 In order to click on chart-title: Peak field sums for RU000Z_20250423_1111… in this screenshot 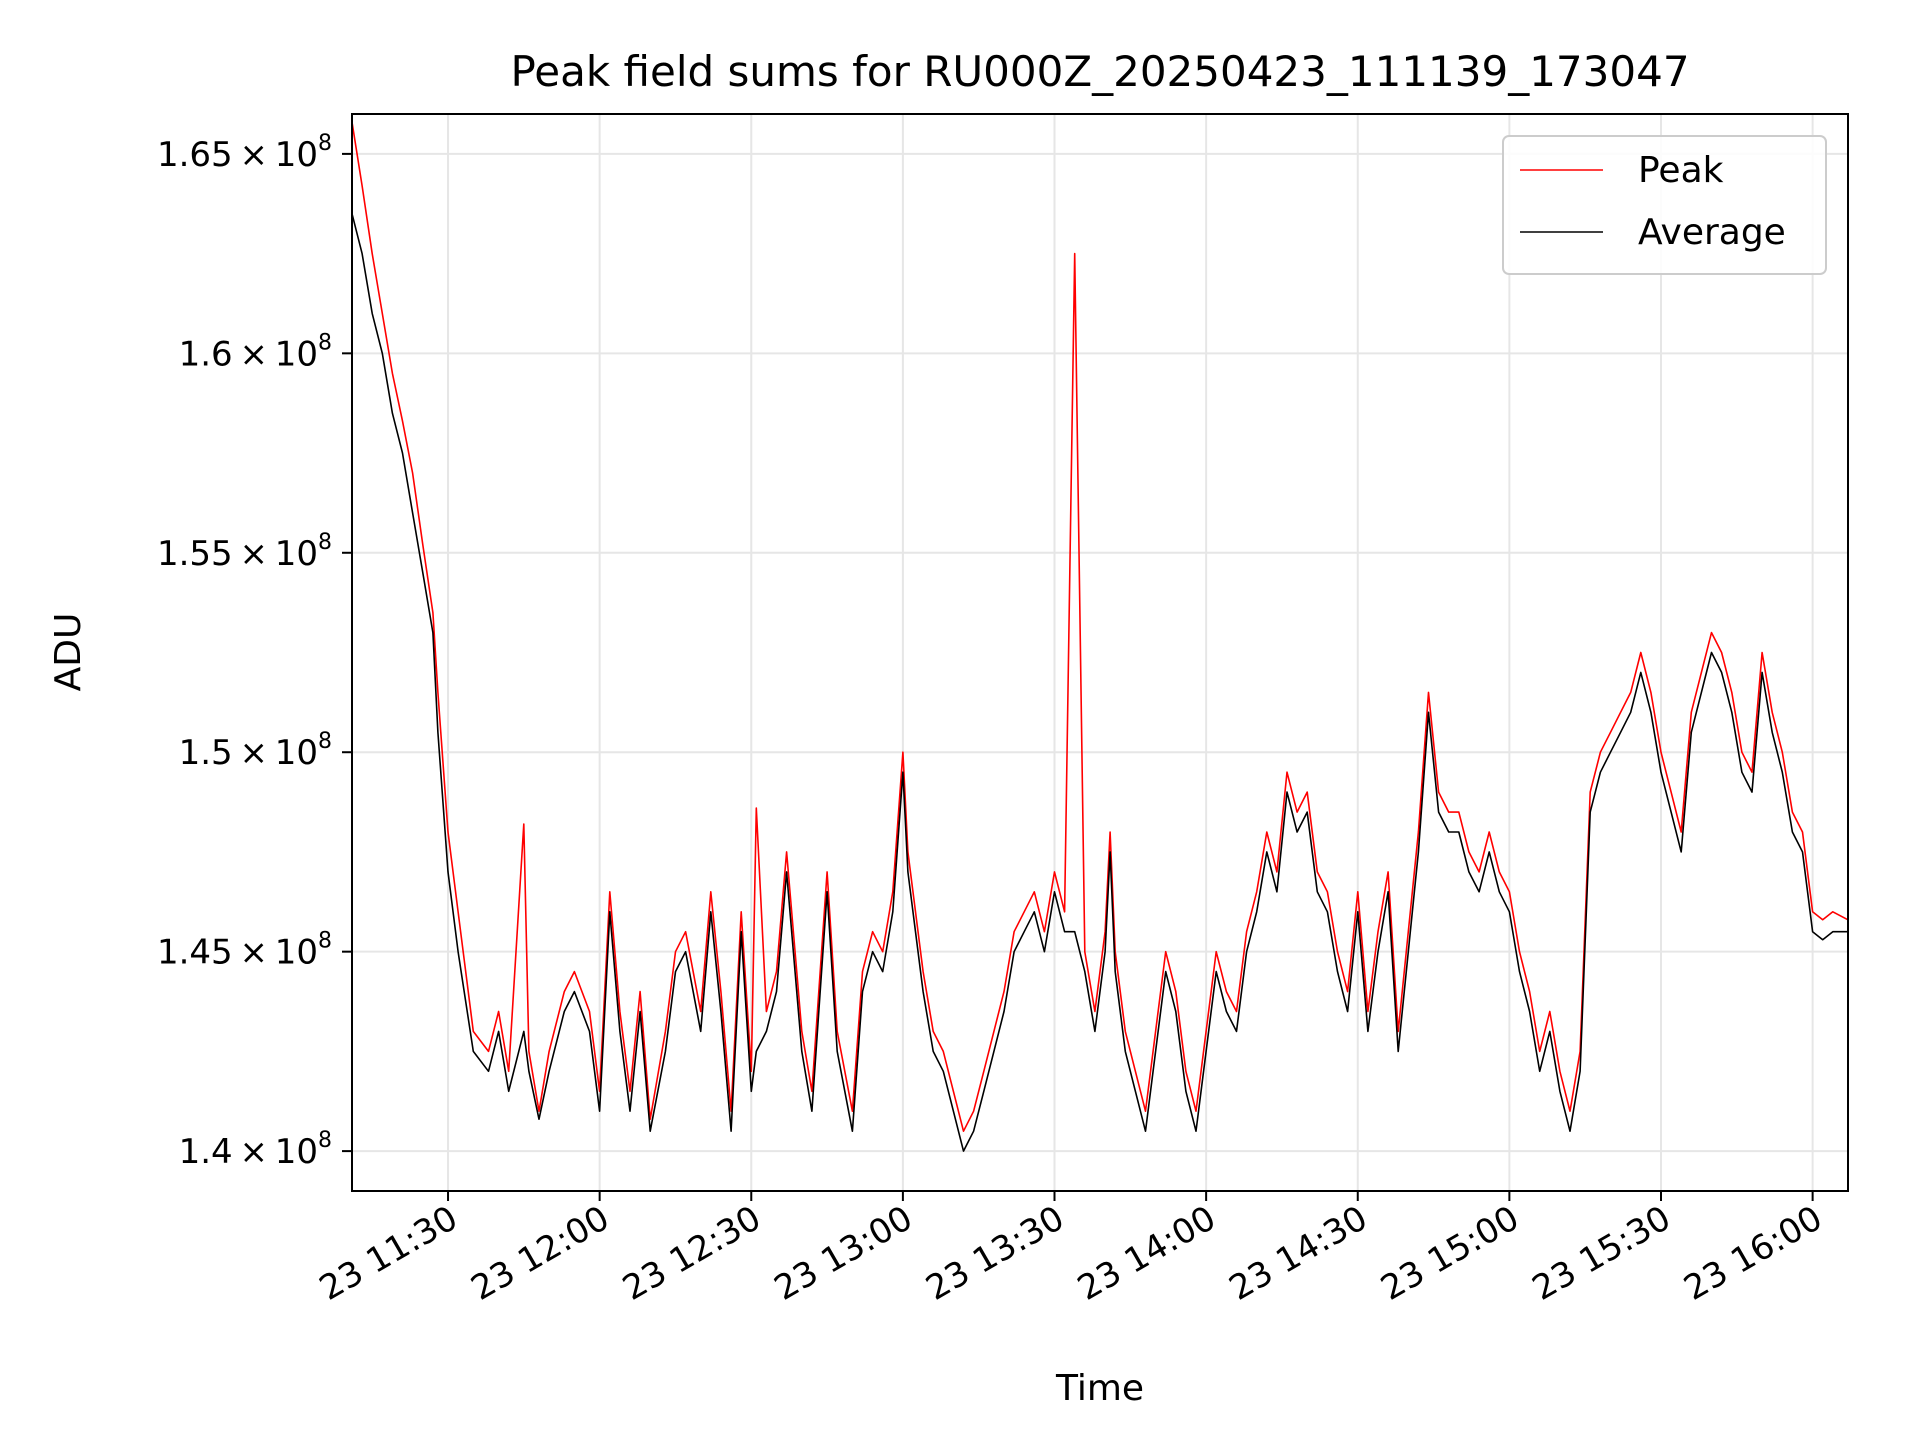, I will do `click(1099, 71)`.